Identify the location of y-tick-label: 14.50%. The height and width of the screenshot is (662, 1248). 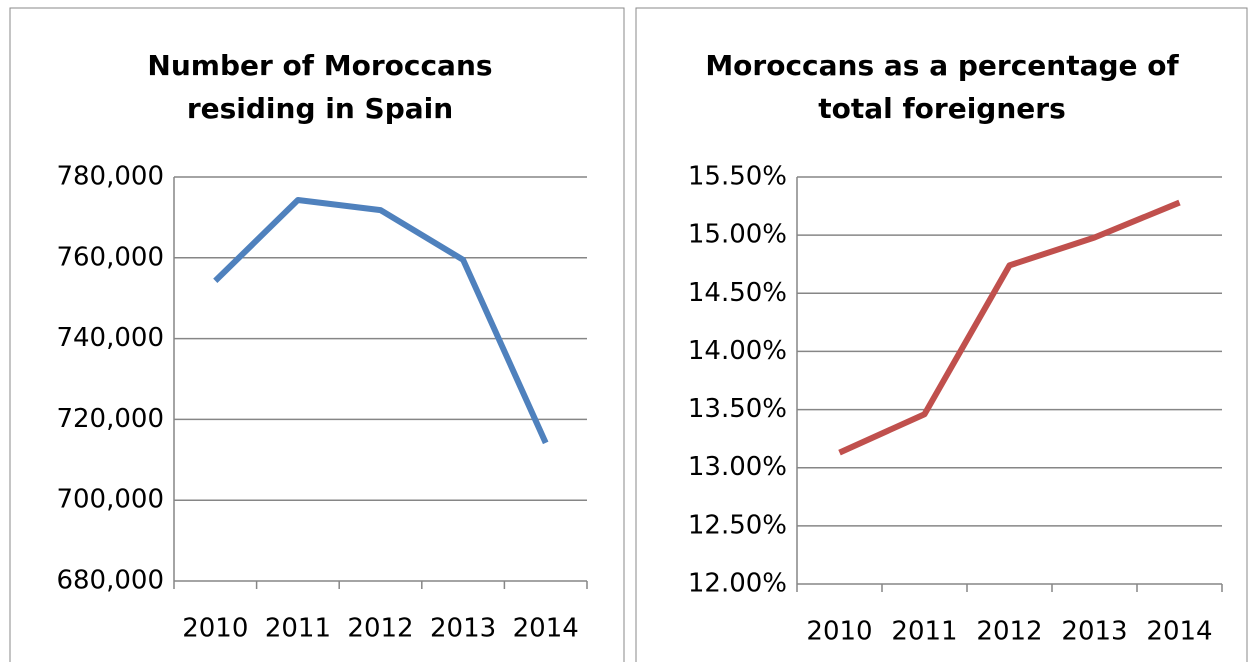
(737, 293).